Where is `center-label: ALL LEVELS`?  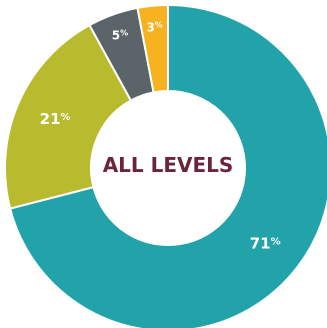
center-label: ALL LEVELS is located at coordinates (168, 165).